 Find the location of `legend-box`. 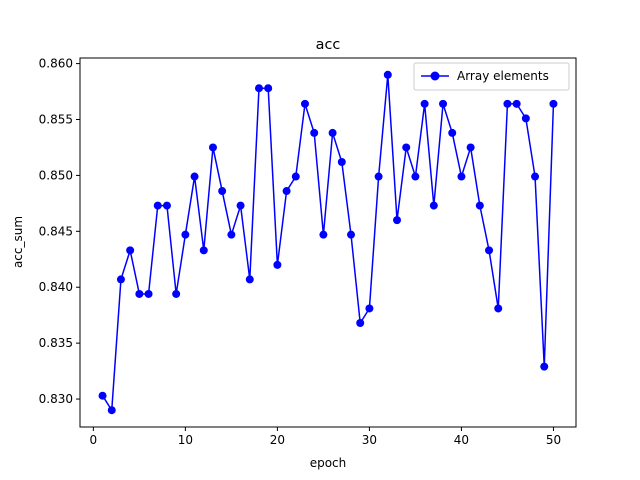

legend-box is located at coordinates (491, 76).